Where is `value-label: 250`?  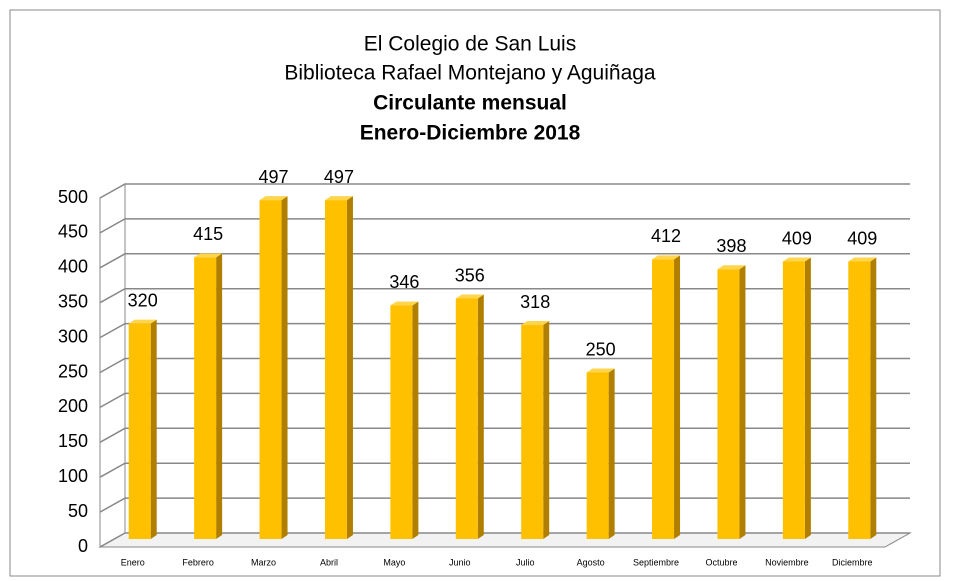 value-label: 250 is located at coordinates (601, 349).